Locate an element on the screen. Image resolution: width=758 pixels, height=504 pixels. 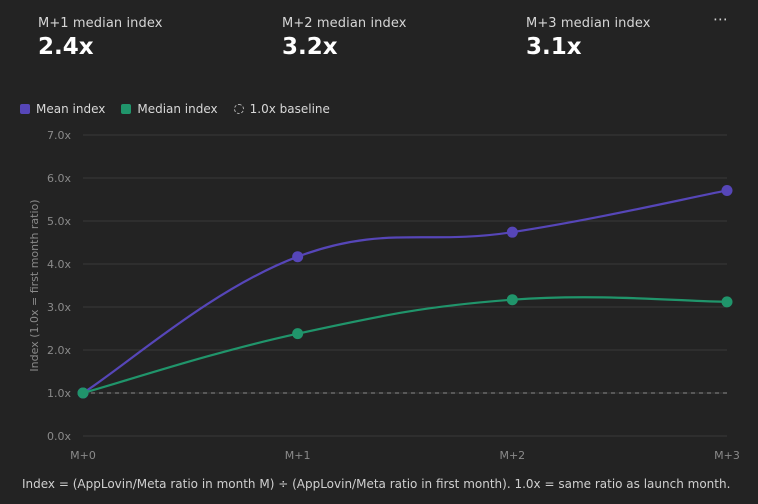
legend-label: 1.0x baseline is located at coordinates (289, 109).